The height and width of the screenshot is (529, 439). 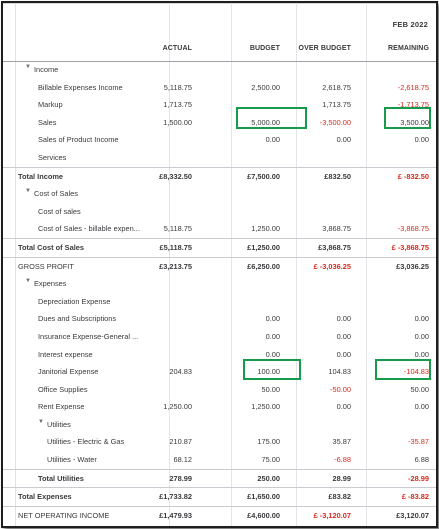 What do you see at coordinates (177, 105) in the screenshot?
I see `cell-actual: 1,713.75` at bounding box center [177, 105].